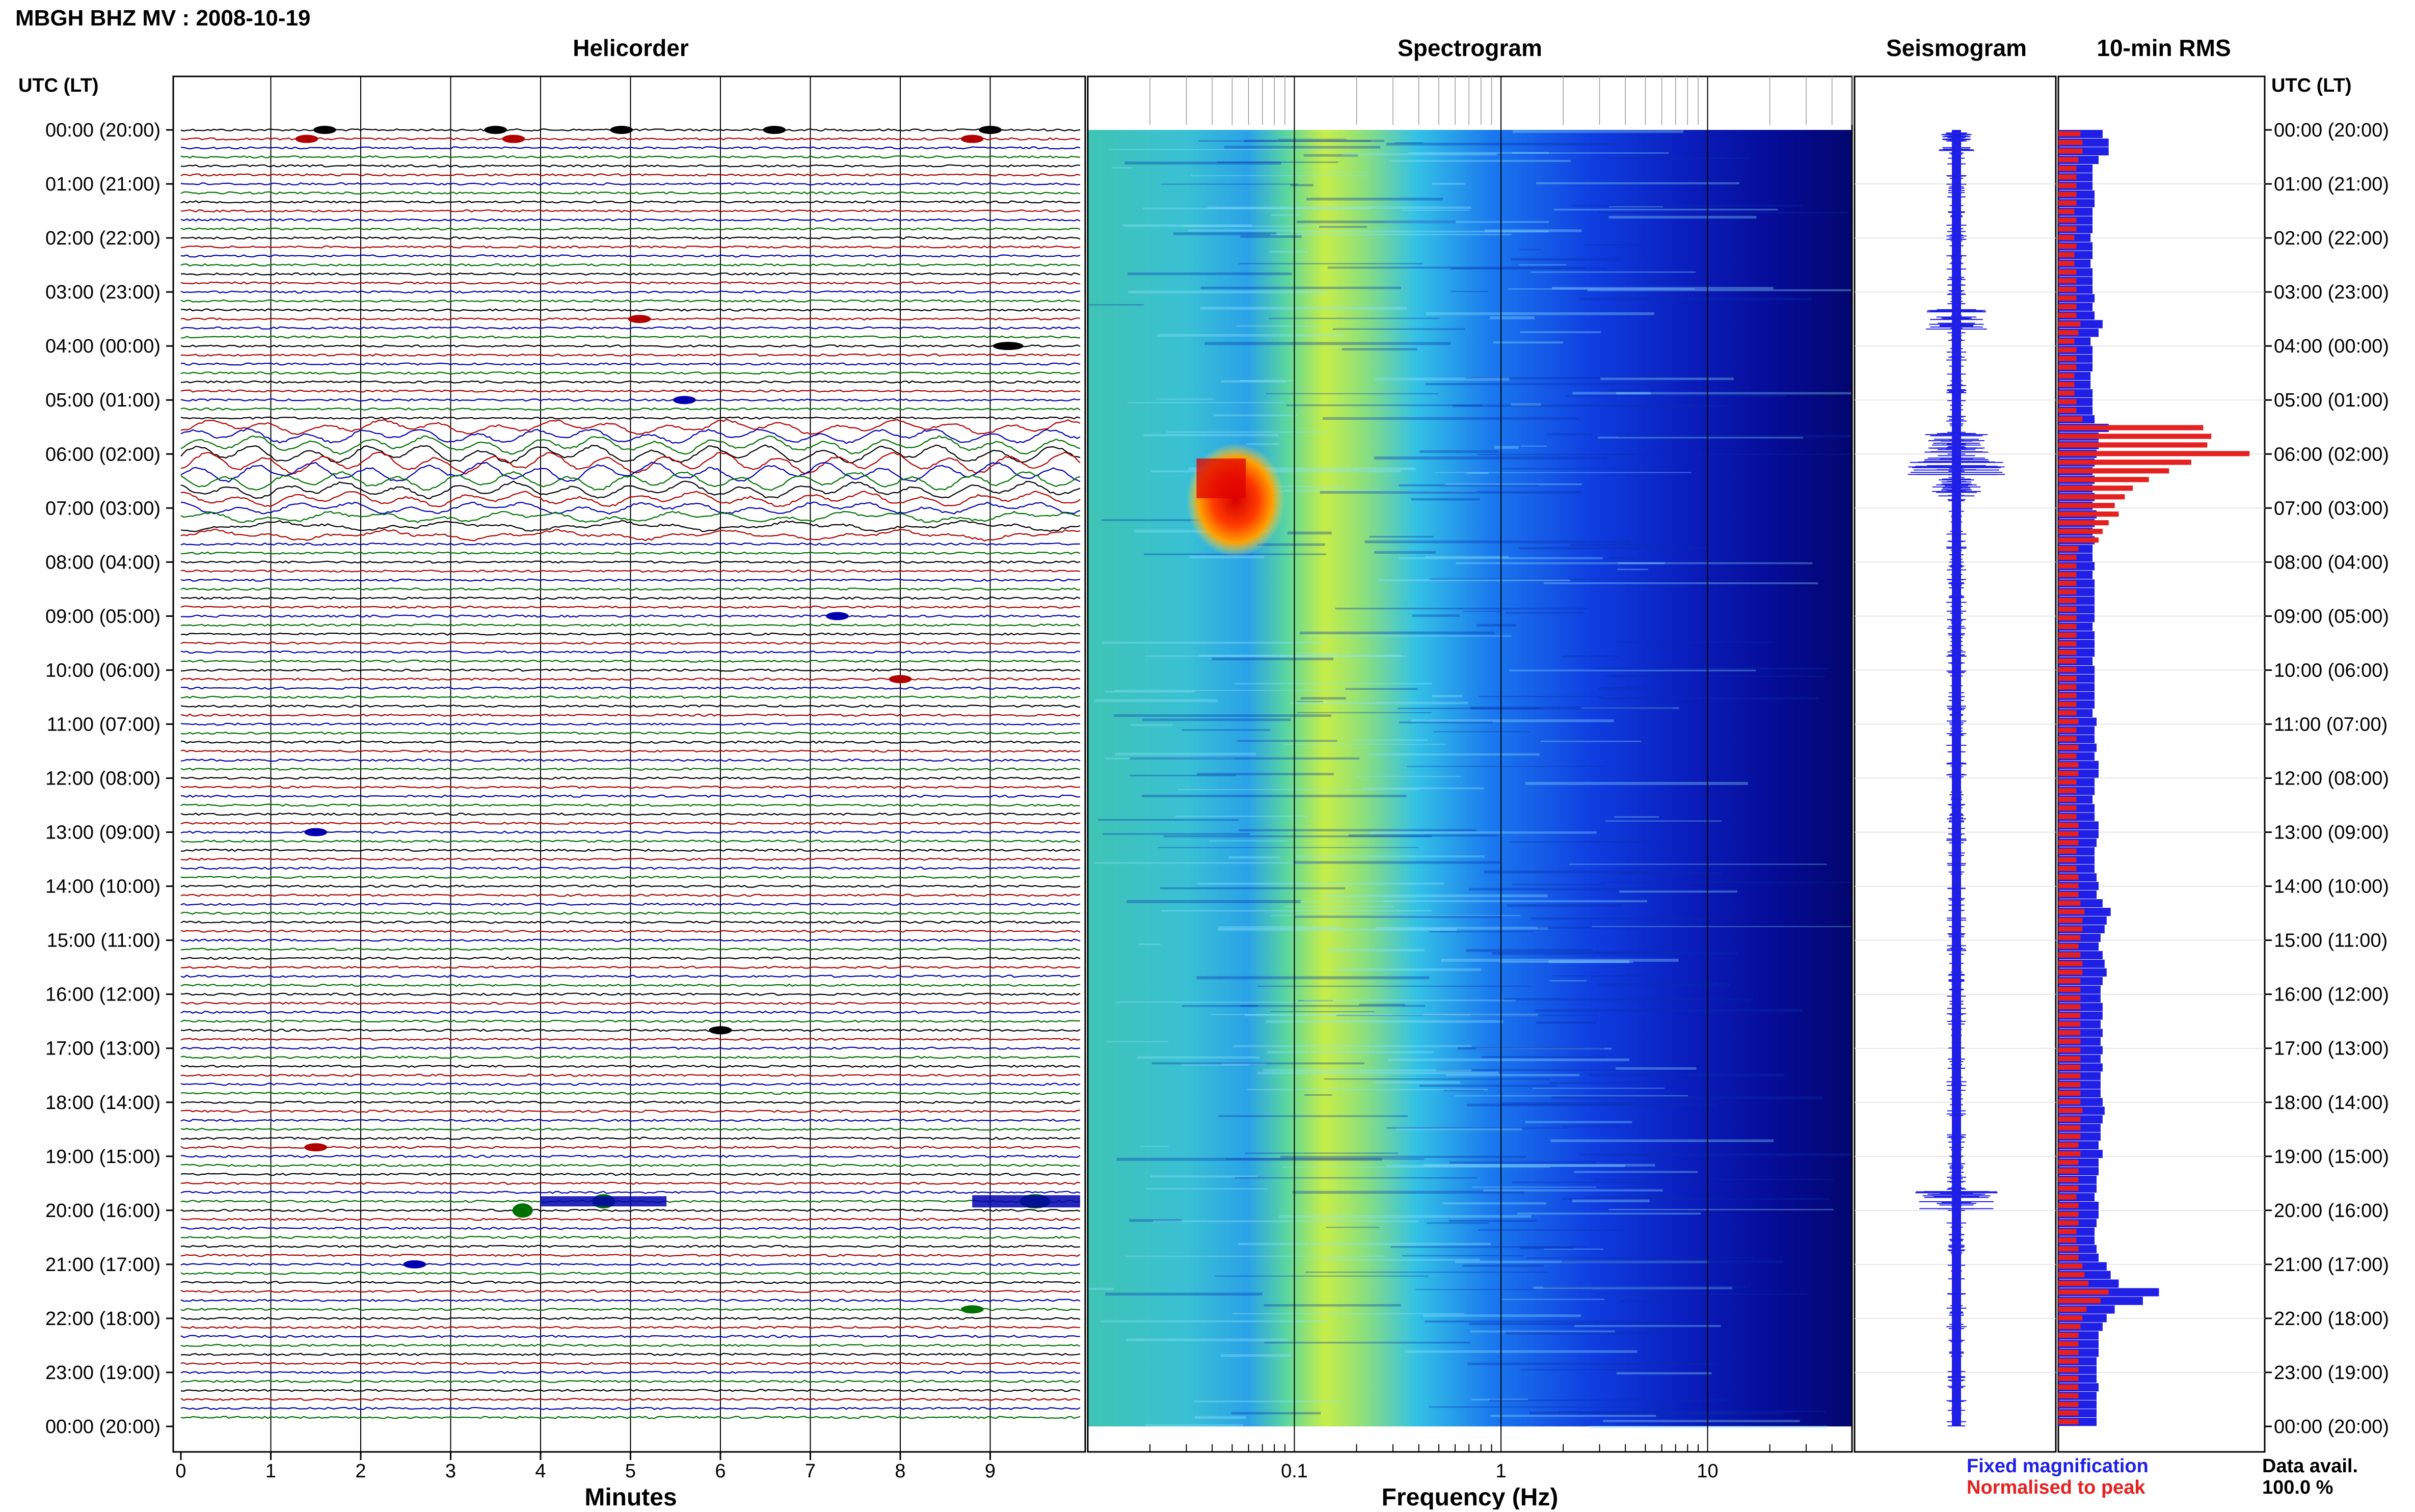 The width and height of the screenshot is (2415, 1512). What do you see at coordinates (522, 1210) in the screenshot?
I see `tremor-burst` at bounding box center [522, 1210].